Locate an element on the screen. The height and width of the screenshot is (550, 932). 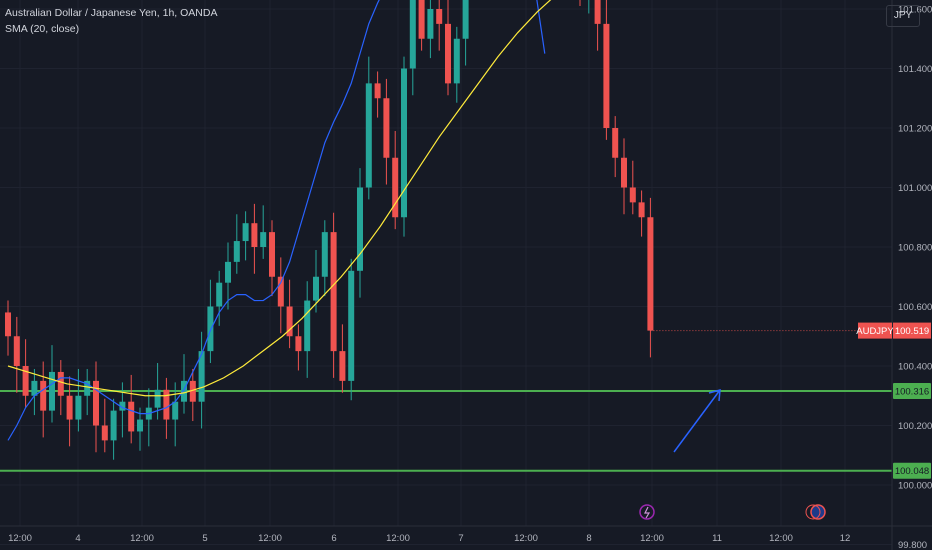
x-tick-label: 11 is located at coordinates (717, 538).